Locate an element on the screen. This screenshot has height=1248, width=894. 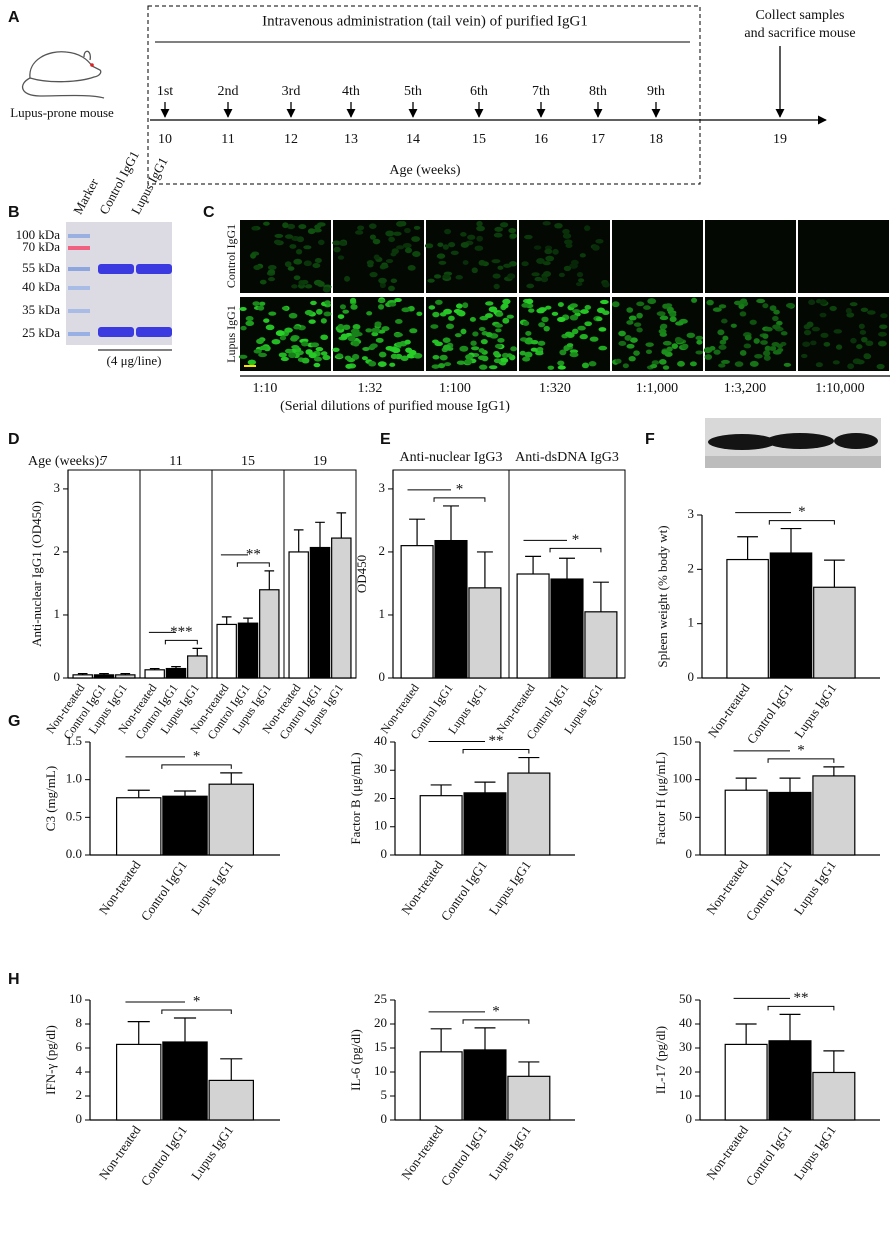
week-label: 16 is located at coordinates (541, 139).